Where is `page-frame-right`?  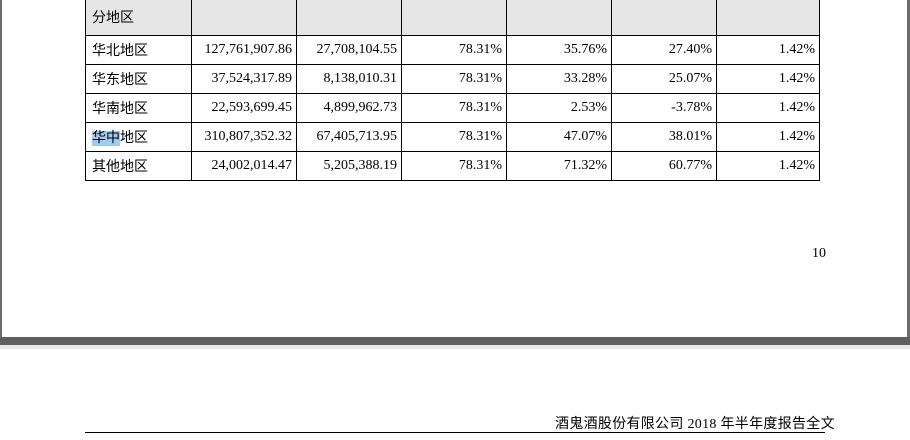
page-frame-right is located at coordinates (908, 170).